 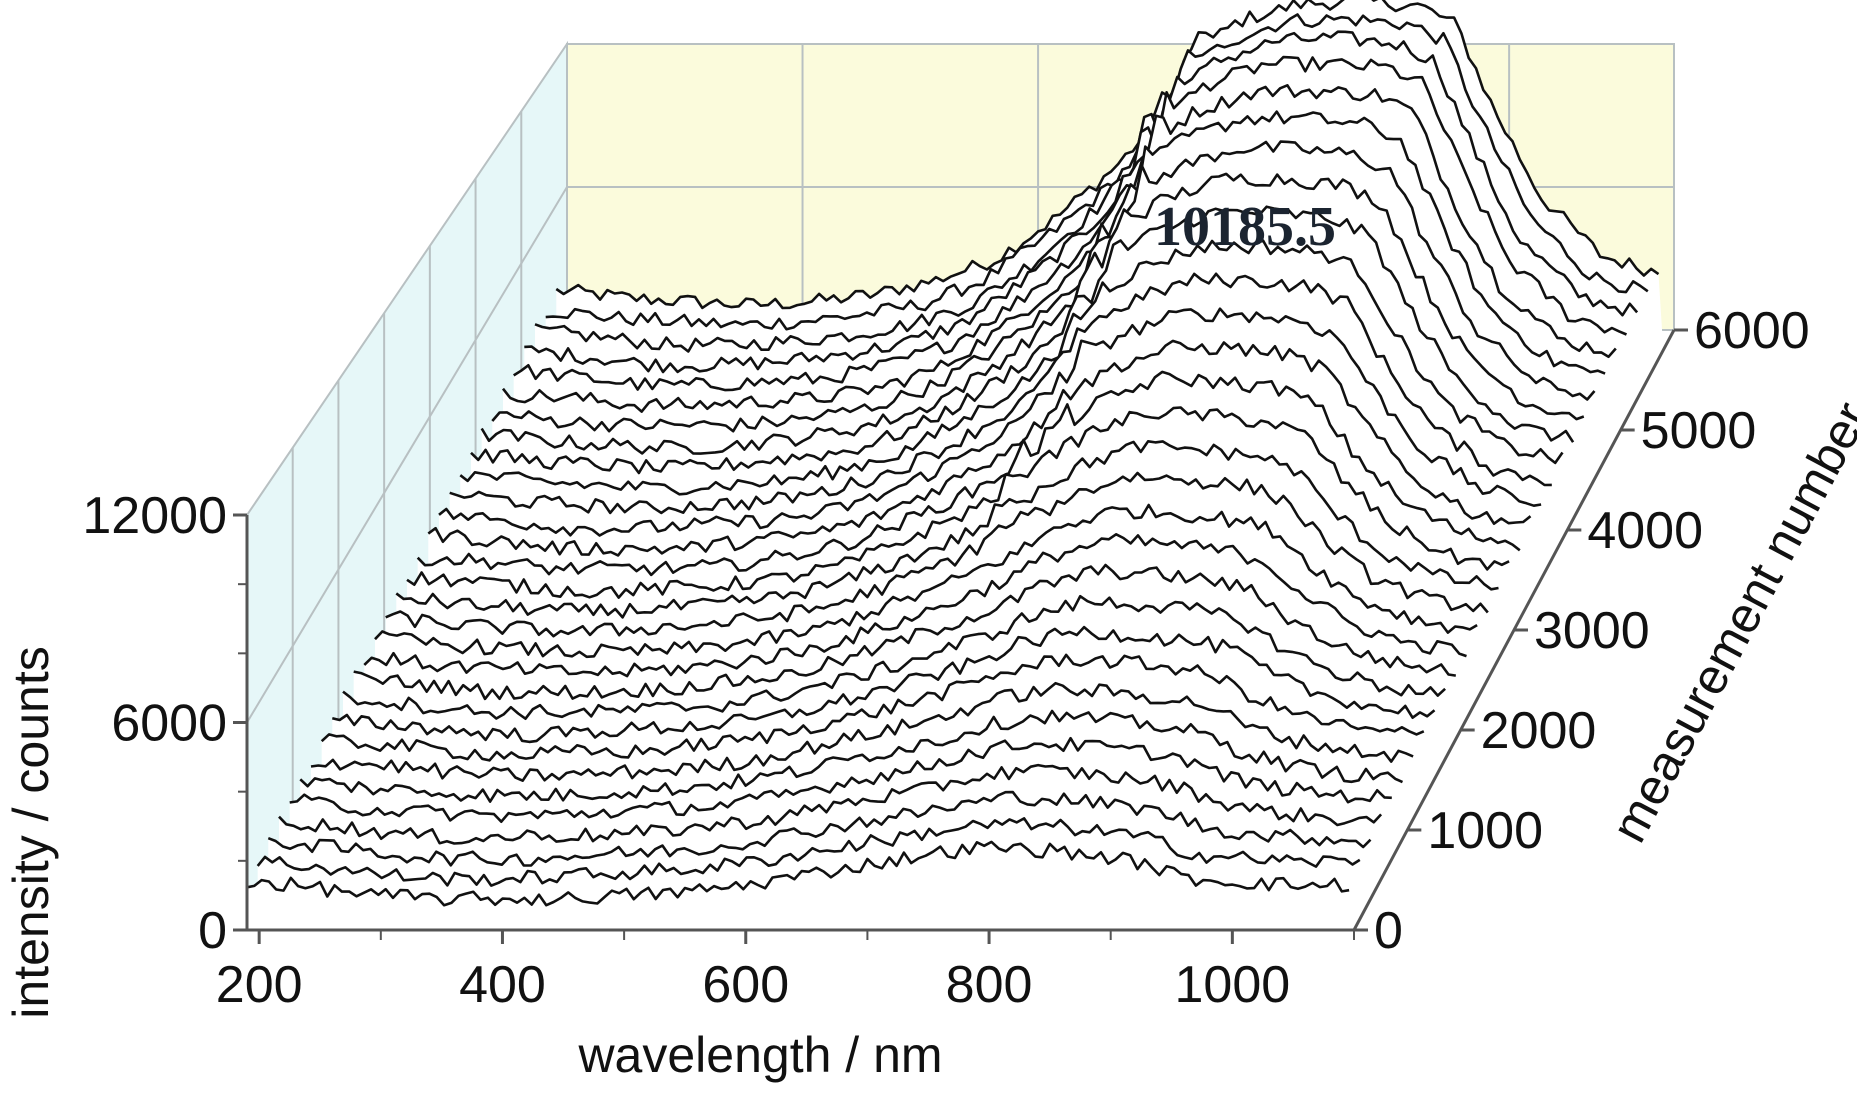 What do you see at coordinates (1645, 531) in the screenshot?
I see `z-tick-label: 4000` at bounding box center [1645, 531].